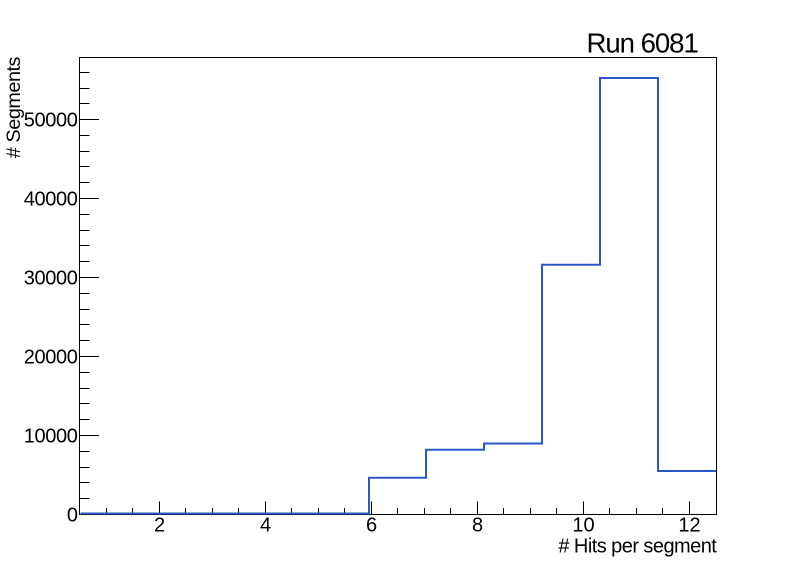 The image size is (796, 572). Describe the element at coordinates (637, 547) in the screenshot. I see `svg-text: # Hits per segment` at that location.